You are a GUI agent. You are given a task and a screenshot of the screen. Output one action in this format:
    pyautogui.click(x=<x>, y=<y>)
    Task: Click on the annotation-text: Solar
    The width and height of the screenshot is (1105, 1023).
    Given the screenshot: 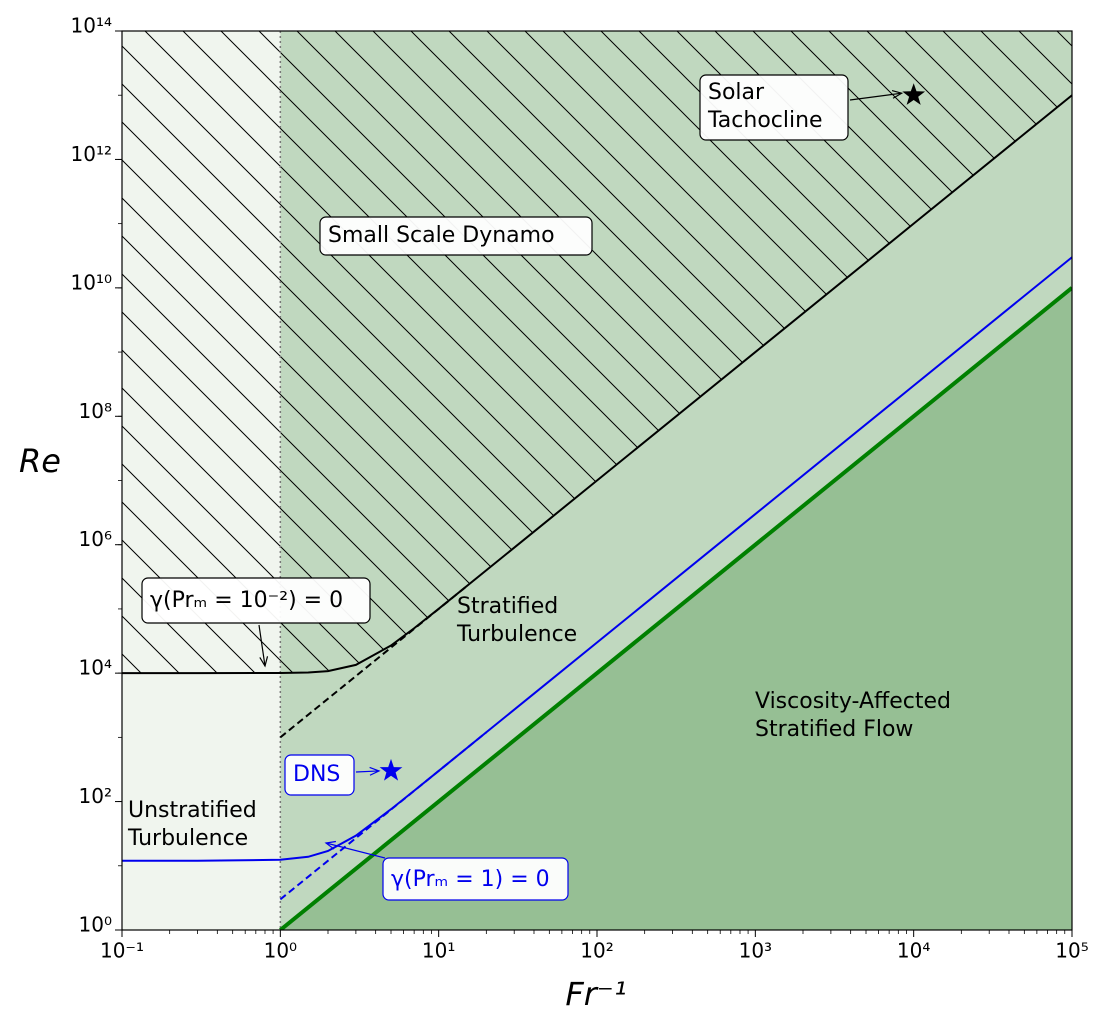 What is the action you would take?
    pyautogui.click(x=736, y=92)
    